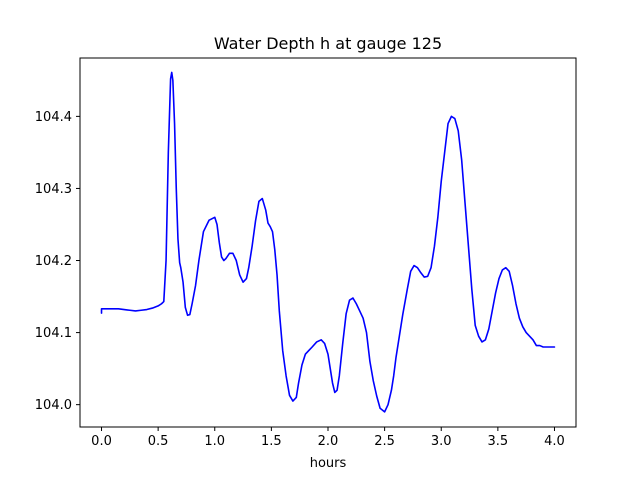 The image size is (640, 484). Describe the element at coordinates (101, 441) in the screenshot. I see `x-tick-label: 0.0` at that location.